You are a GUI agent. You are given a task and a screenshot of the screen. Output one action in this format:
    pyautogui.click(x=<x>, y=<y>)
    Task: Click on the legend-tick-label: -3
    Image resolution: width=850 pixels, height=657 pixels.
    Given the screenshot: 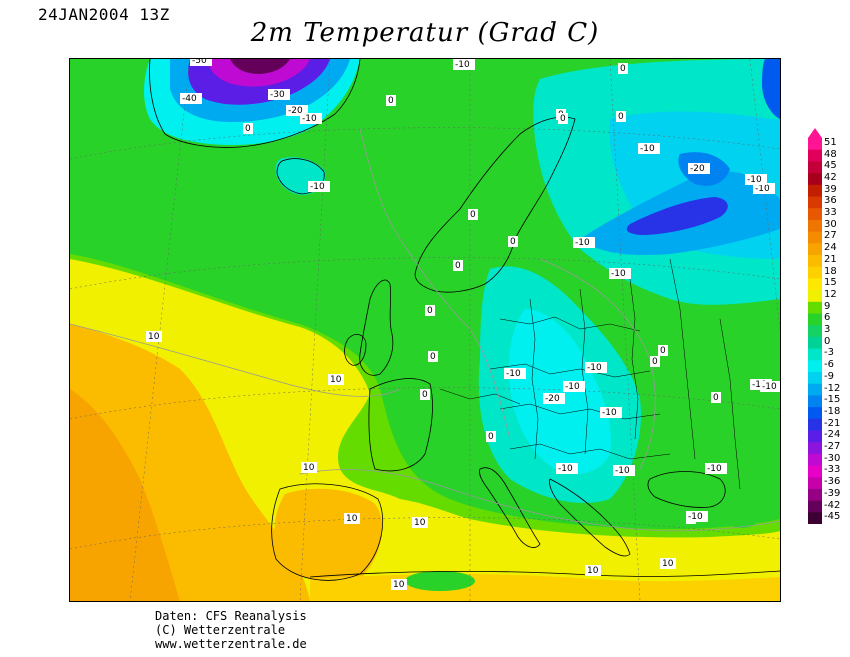 What is the action you would take?
    pyautogui.click(x=829, y=353)
    